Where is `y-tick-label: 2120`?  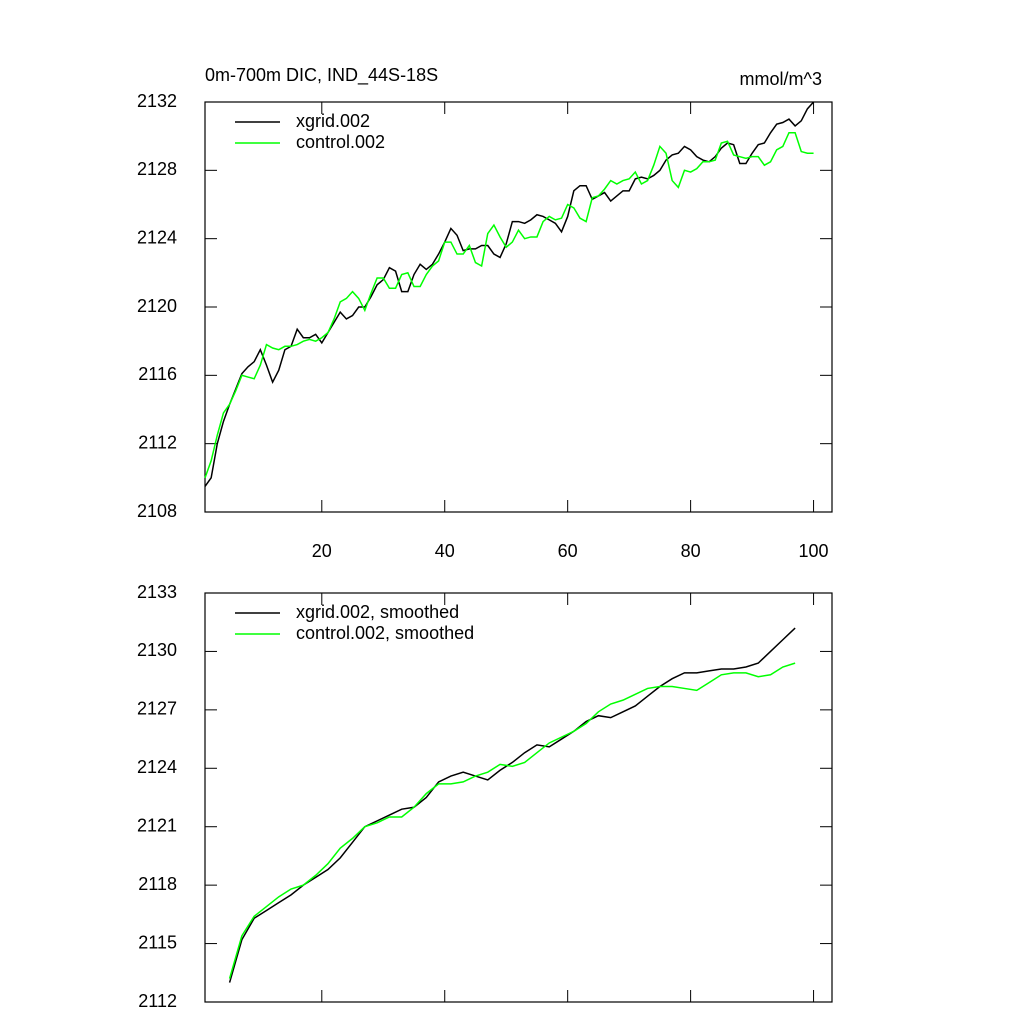
y-tick-label: 2120 is located at coordinates (157, 306).